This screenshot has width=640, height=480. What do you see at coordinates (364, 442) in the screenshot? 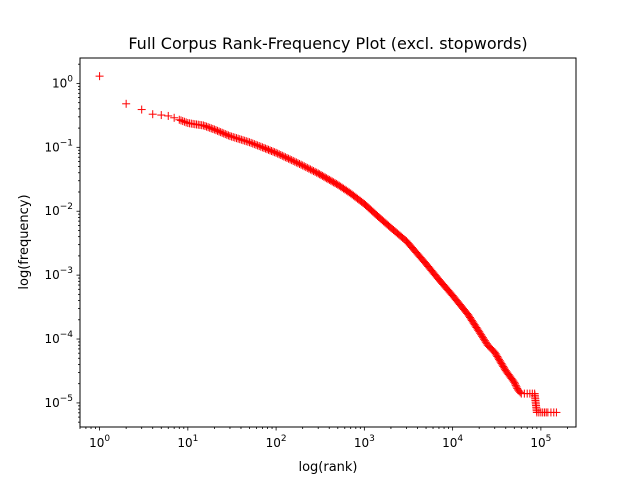
I see `x-tick-label: 10³` at bounding box center [364, 442].